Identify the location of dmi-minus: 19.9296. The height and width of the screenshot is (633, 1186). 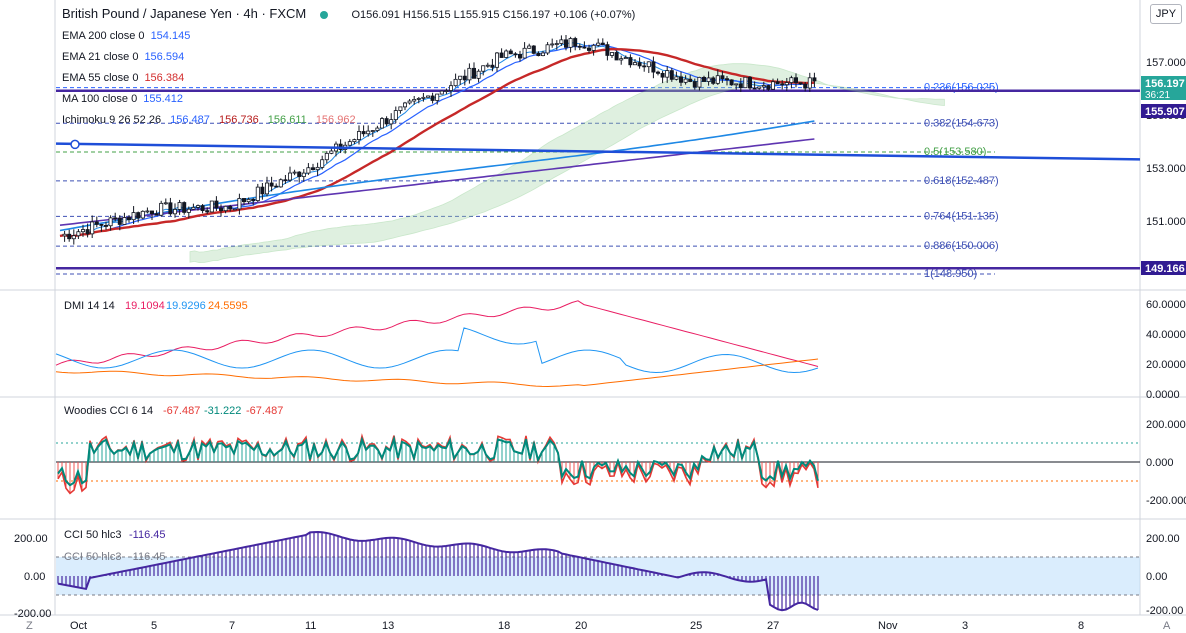
(186, 306).